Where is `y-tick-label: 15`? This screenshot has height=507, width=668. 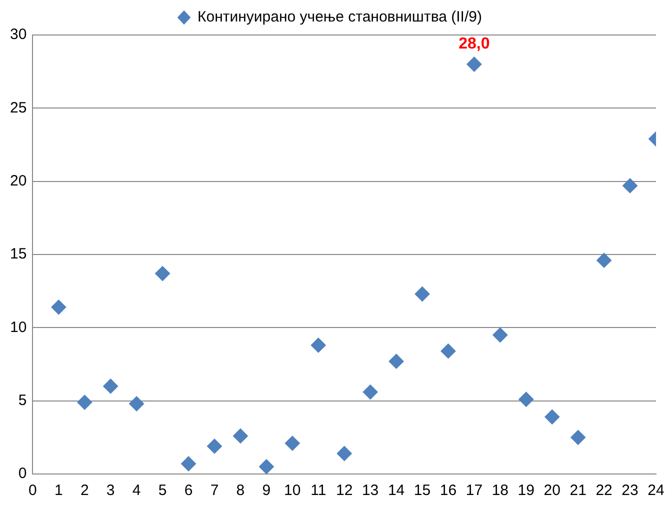
y-tick-label: 15 is located at coordinates (18, 254).